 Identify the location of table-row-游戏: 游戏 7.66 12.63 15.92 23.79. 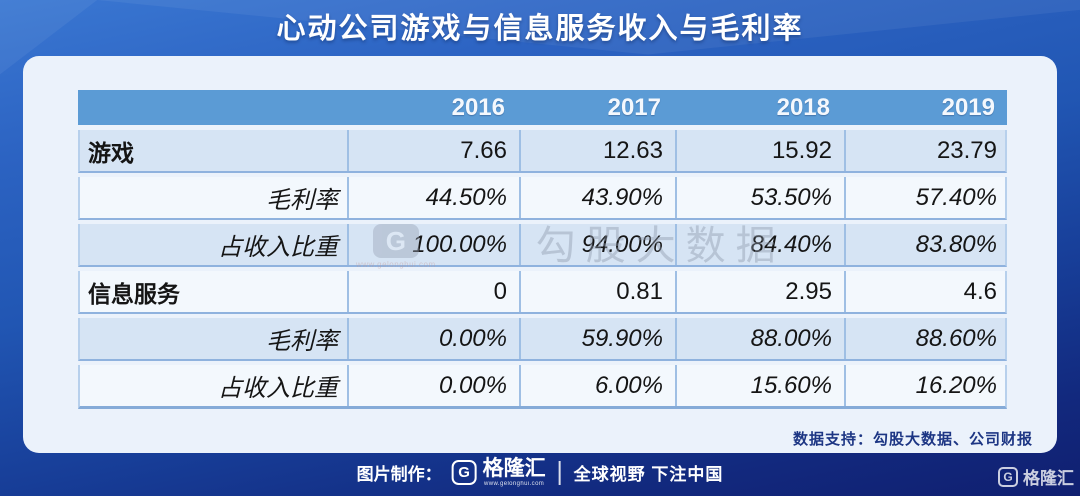
(542, 151).